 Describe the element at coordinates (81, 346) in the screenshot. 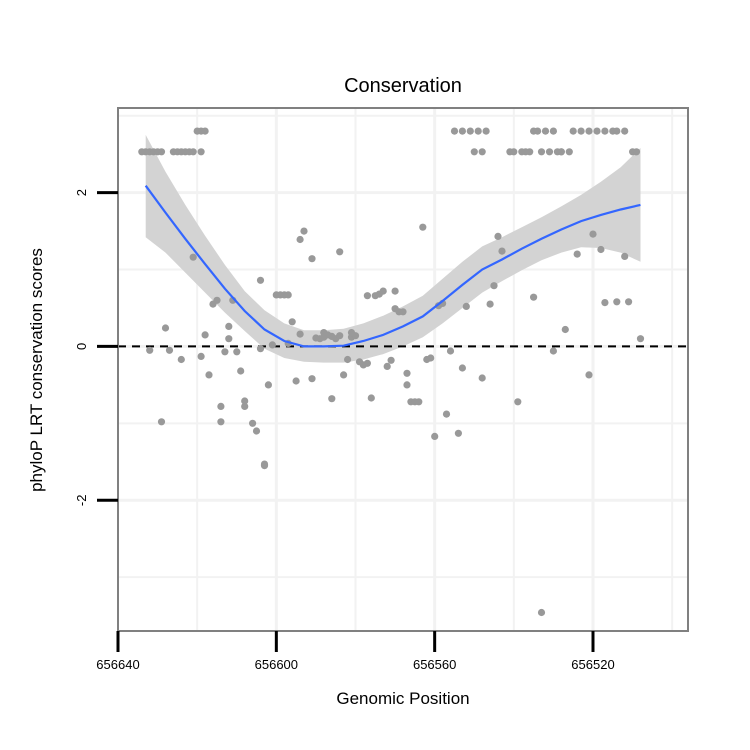

I see `y-tick-label: 0` at that location.